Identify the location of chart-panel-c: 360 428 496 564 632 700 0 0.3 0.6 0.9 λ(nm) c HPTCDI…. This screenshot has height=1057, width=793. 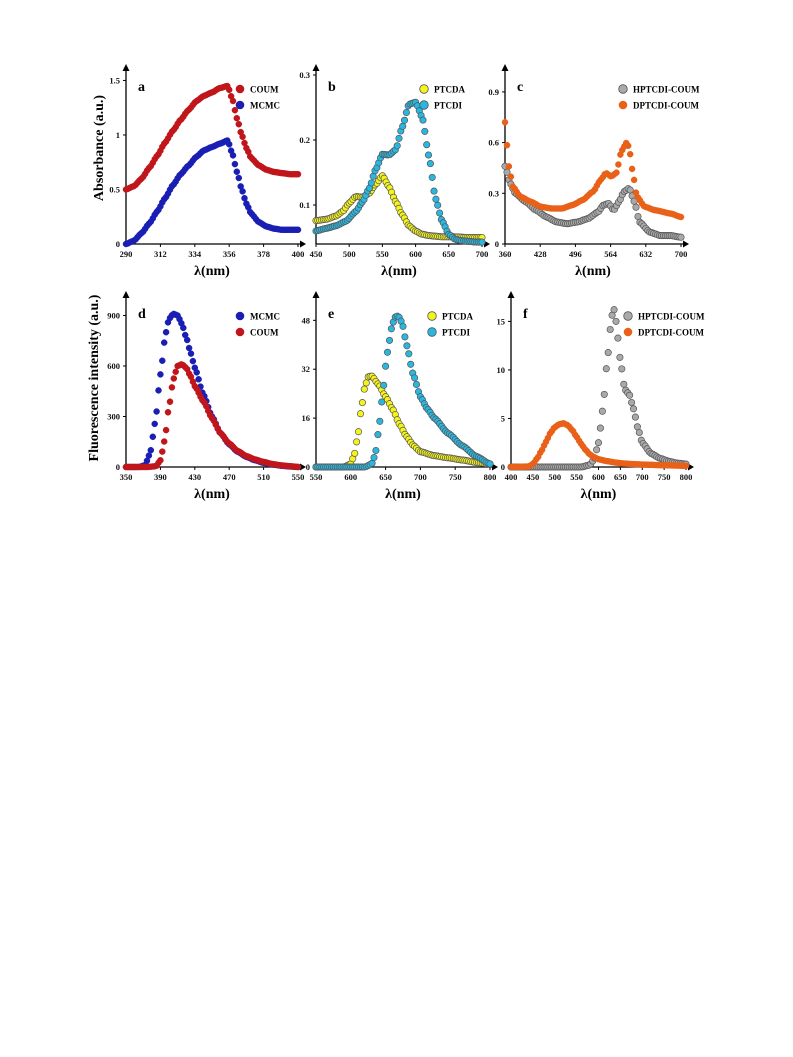
(594, 171).